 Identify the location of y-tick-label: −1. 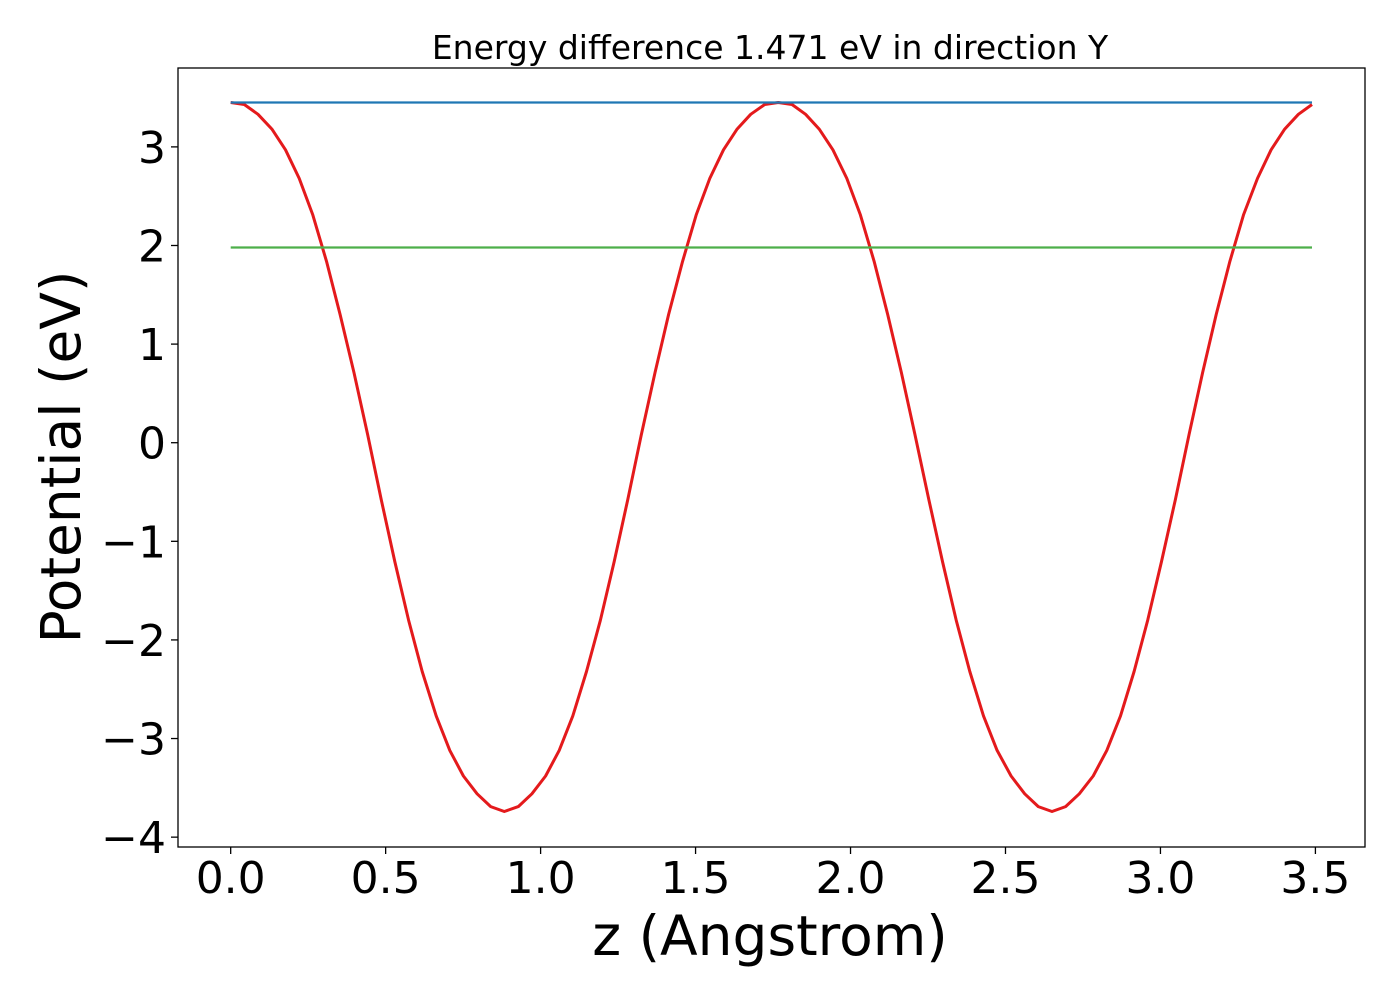
(133, 542).